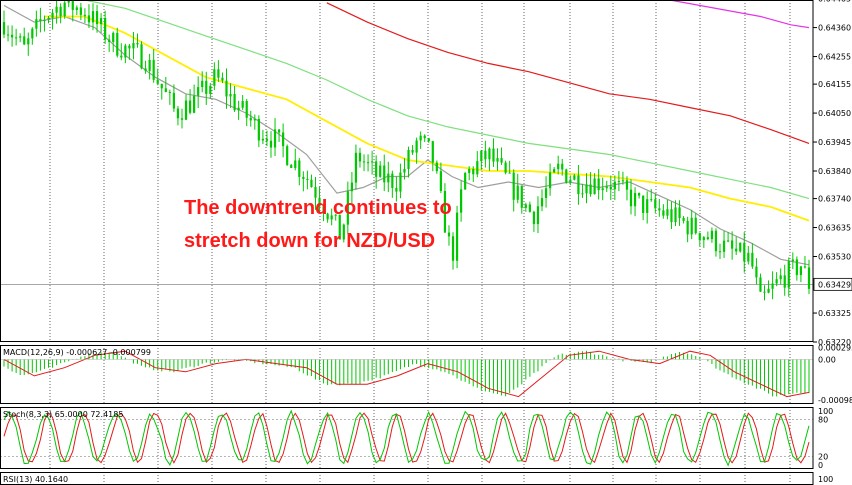 This screenshot has height=485, width=852. I want to click on price-tick-label: 0.63945, so click(834, 142).